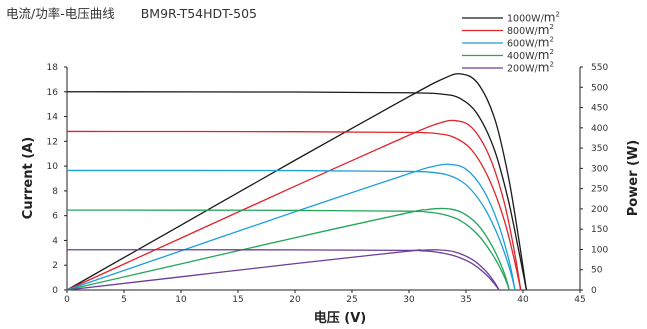 This screenshot has height=329, width=647. What do you see at coordinates (599, 210) in the screenshot?
I see `y2-tick-label: 200` at bounding box center [599, 210].